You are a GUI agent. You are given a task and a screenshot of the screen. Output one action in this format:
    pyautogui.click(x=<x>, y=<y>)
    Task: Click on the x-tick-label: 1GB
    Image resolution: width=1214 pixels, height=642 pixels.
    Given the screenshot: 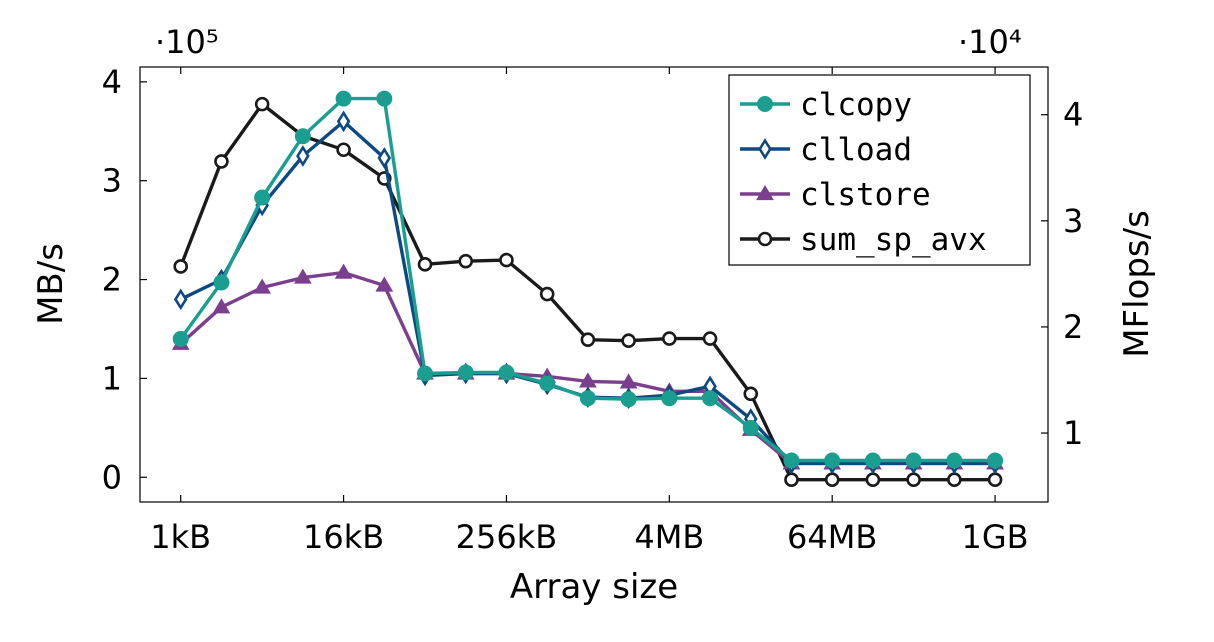 What is the action you would take?
    pyautogui.click(x=995, y=537)
    